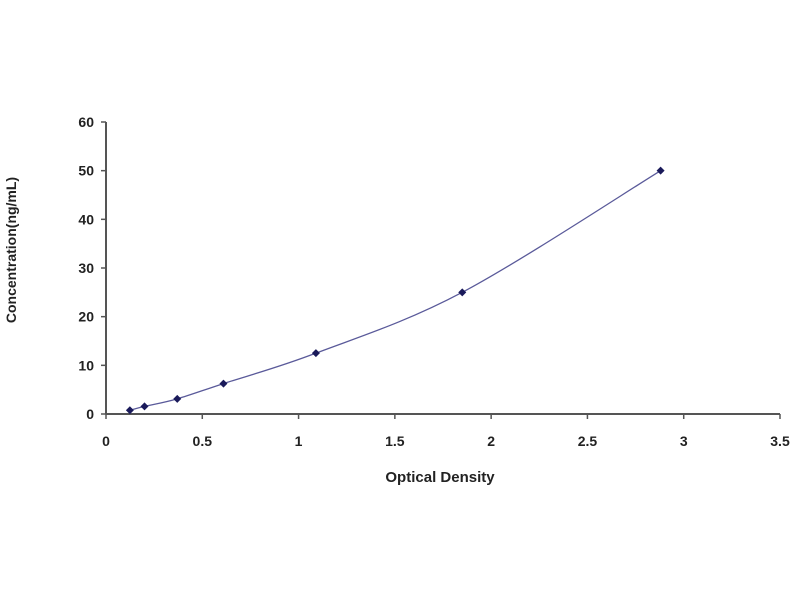  I want to click on y-tick-label: 50, so click(86, 171).